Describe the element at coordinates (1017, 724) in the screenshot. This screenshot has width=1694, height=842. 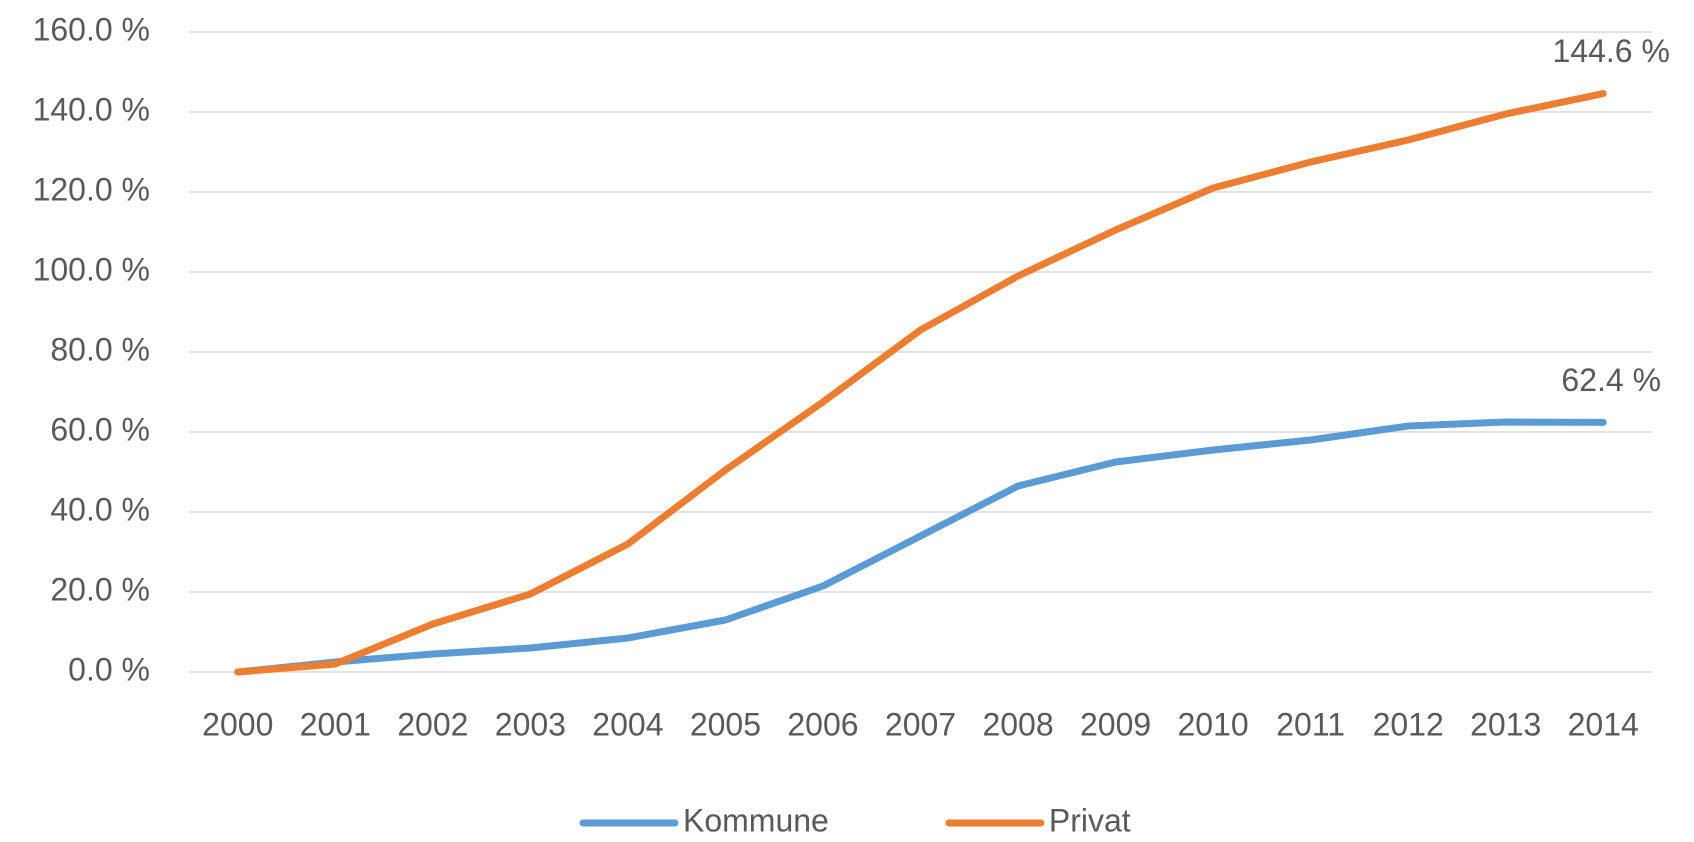
I see `x-tick-label: 2008` at that location.